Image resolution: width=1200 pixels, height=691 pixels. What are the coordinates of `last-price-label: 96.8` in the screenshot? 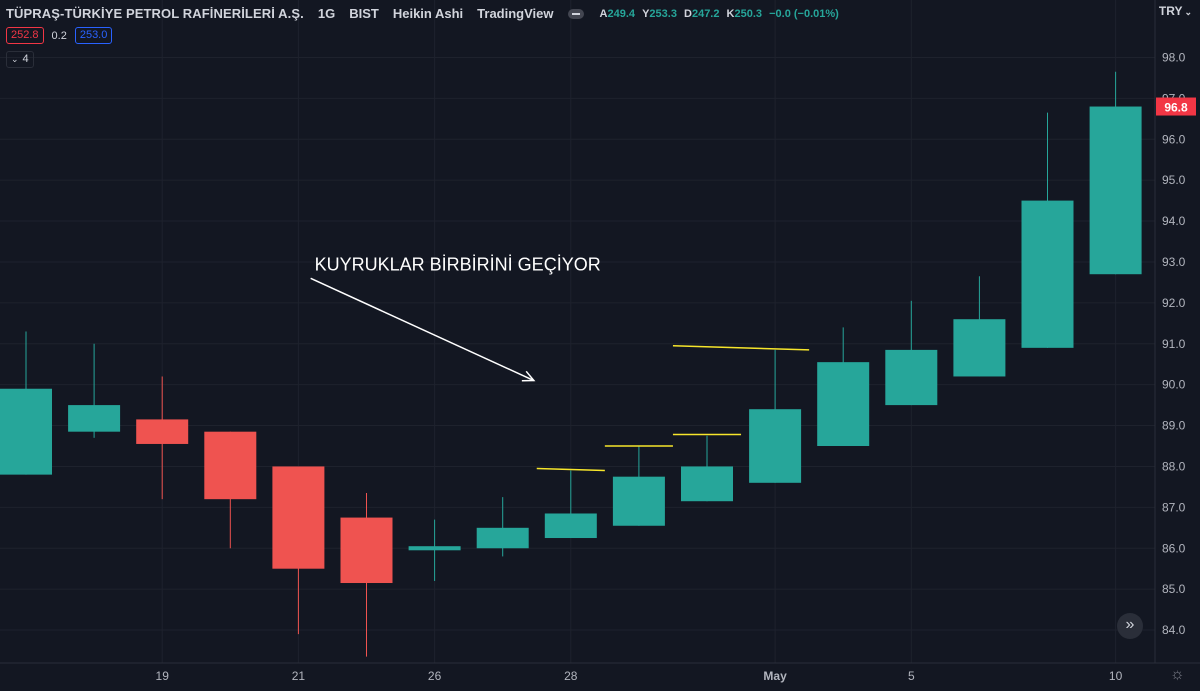 It's located at (1176, 108).